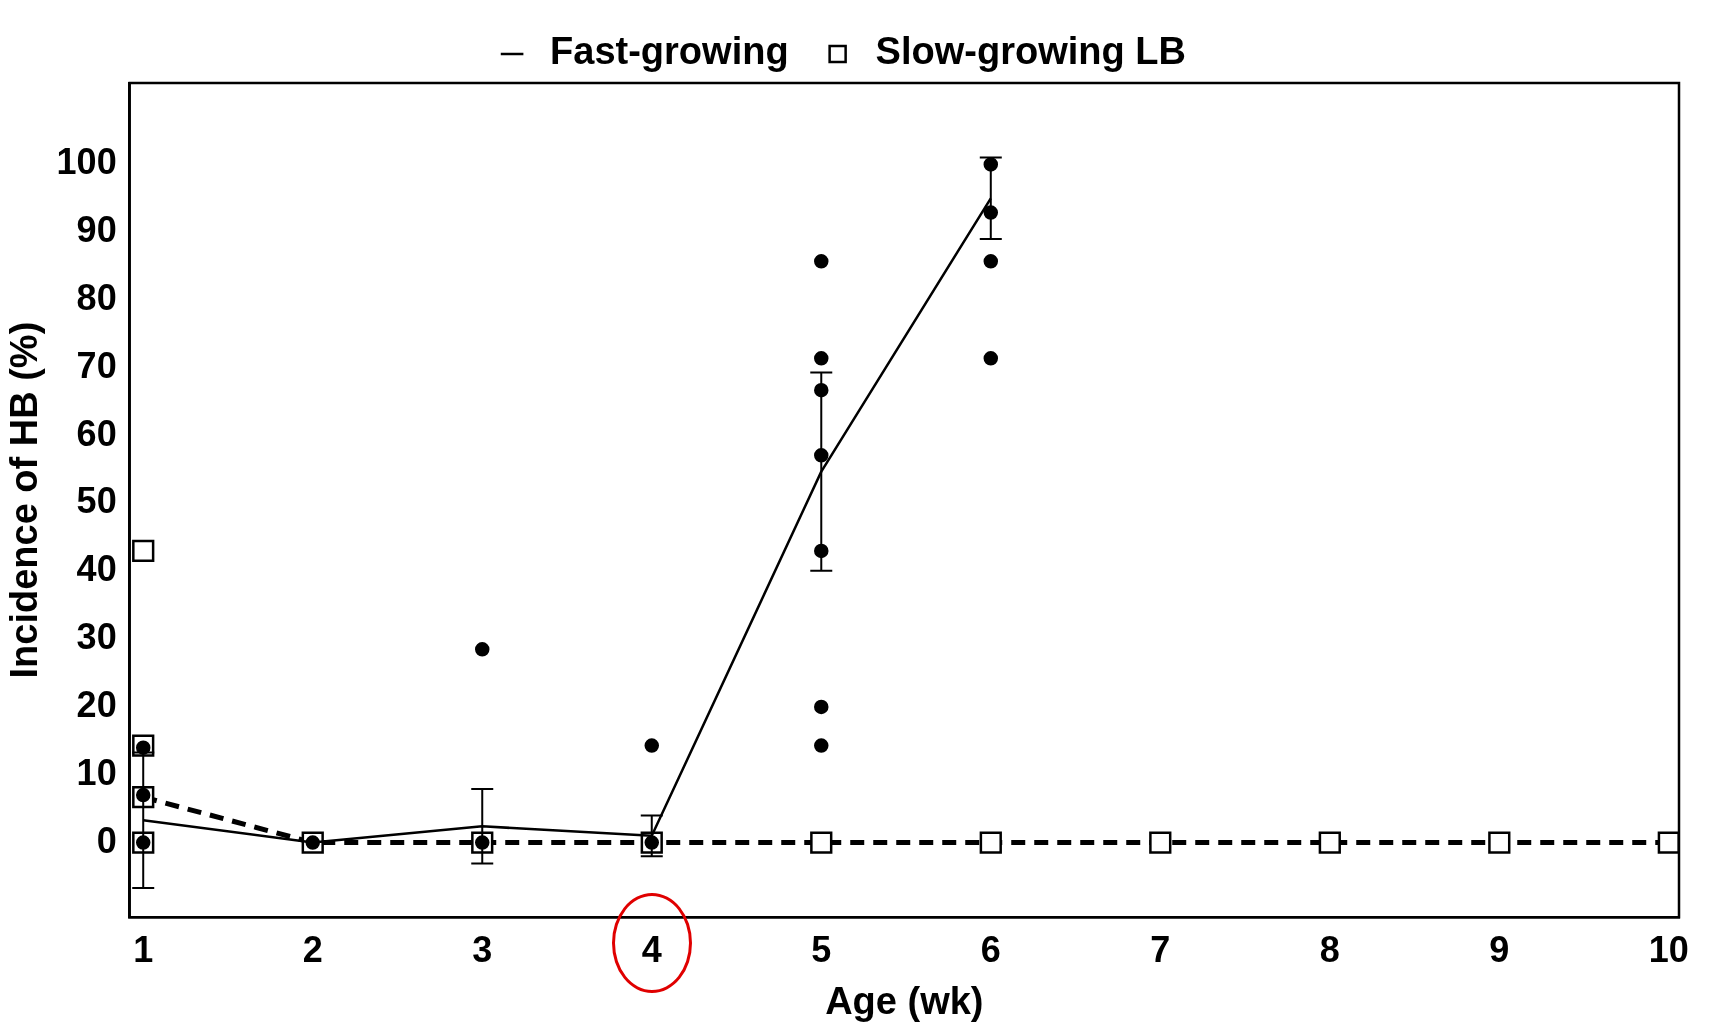 The width and height of the screenshot is (1709, 1030). What do you see at coordinates (312, 949) in the screenshot?
I see `x-tick-label: 2` at bounding box center [312, 949].